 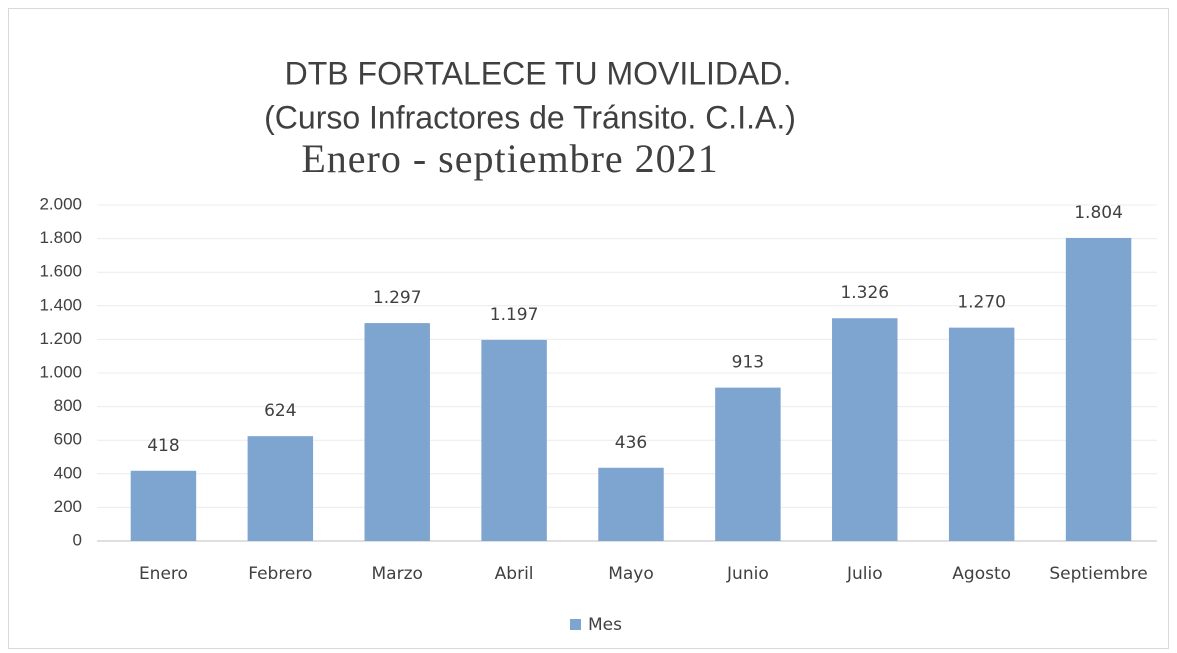 What do you see at coordinates (747, 574) in the screenshot?
I see `x-tick-label: Junio` at bounding box center [747, 574].